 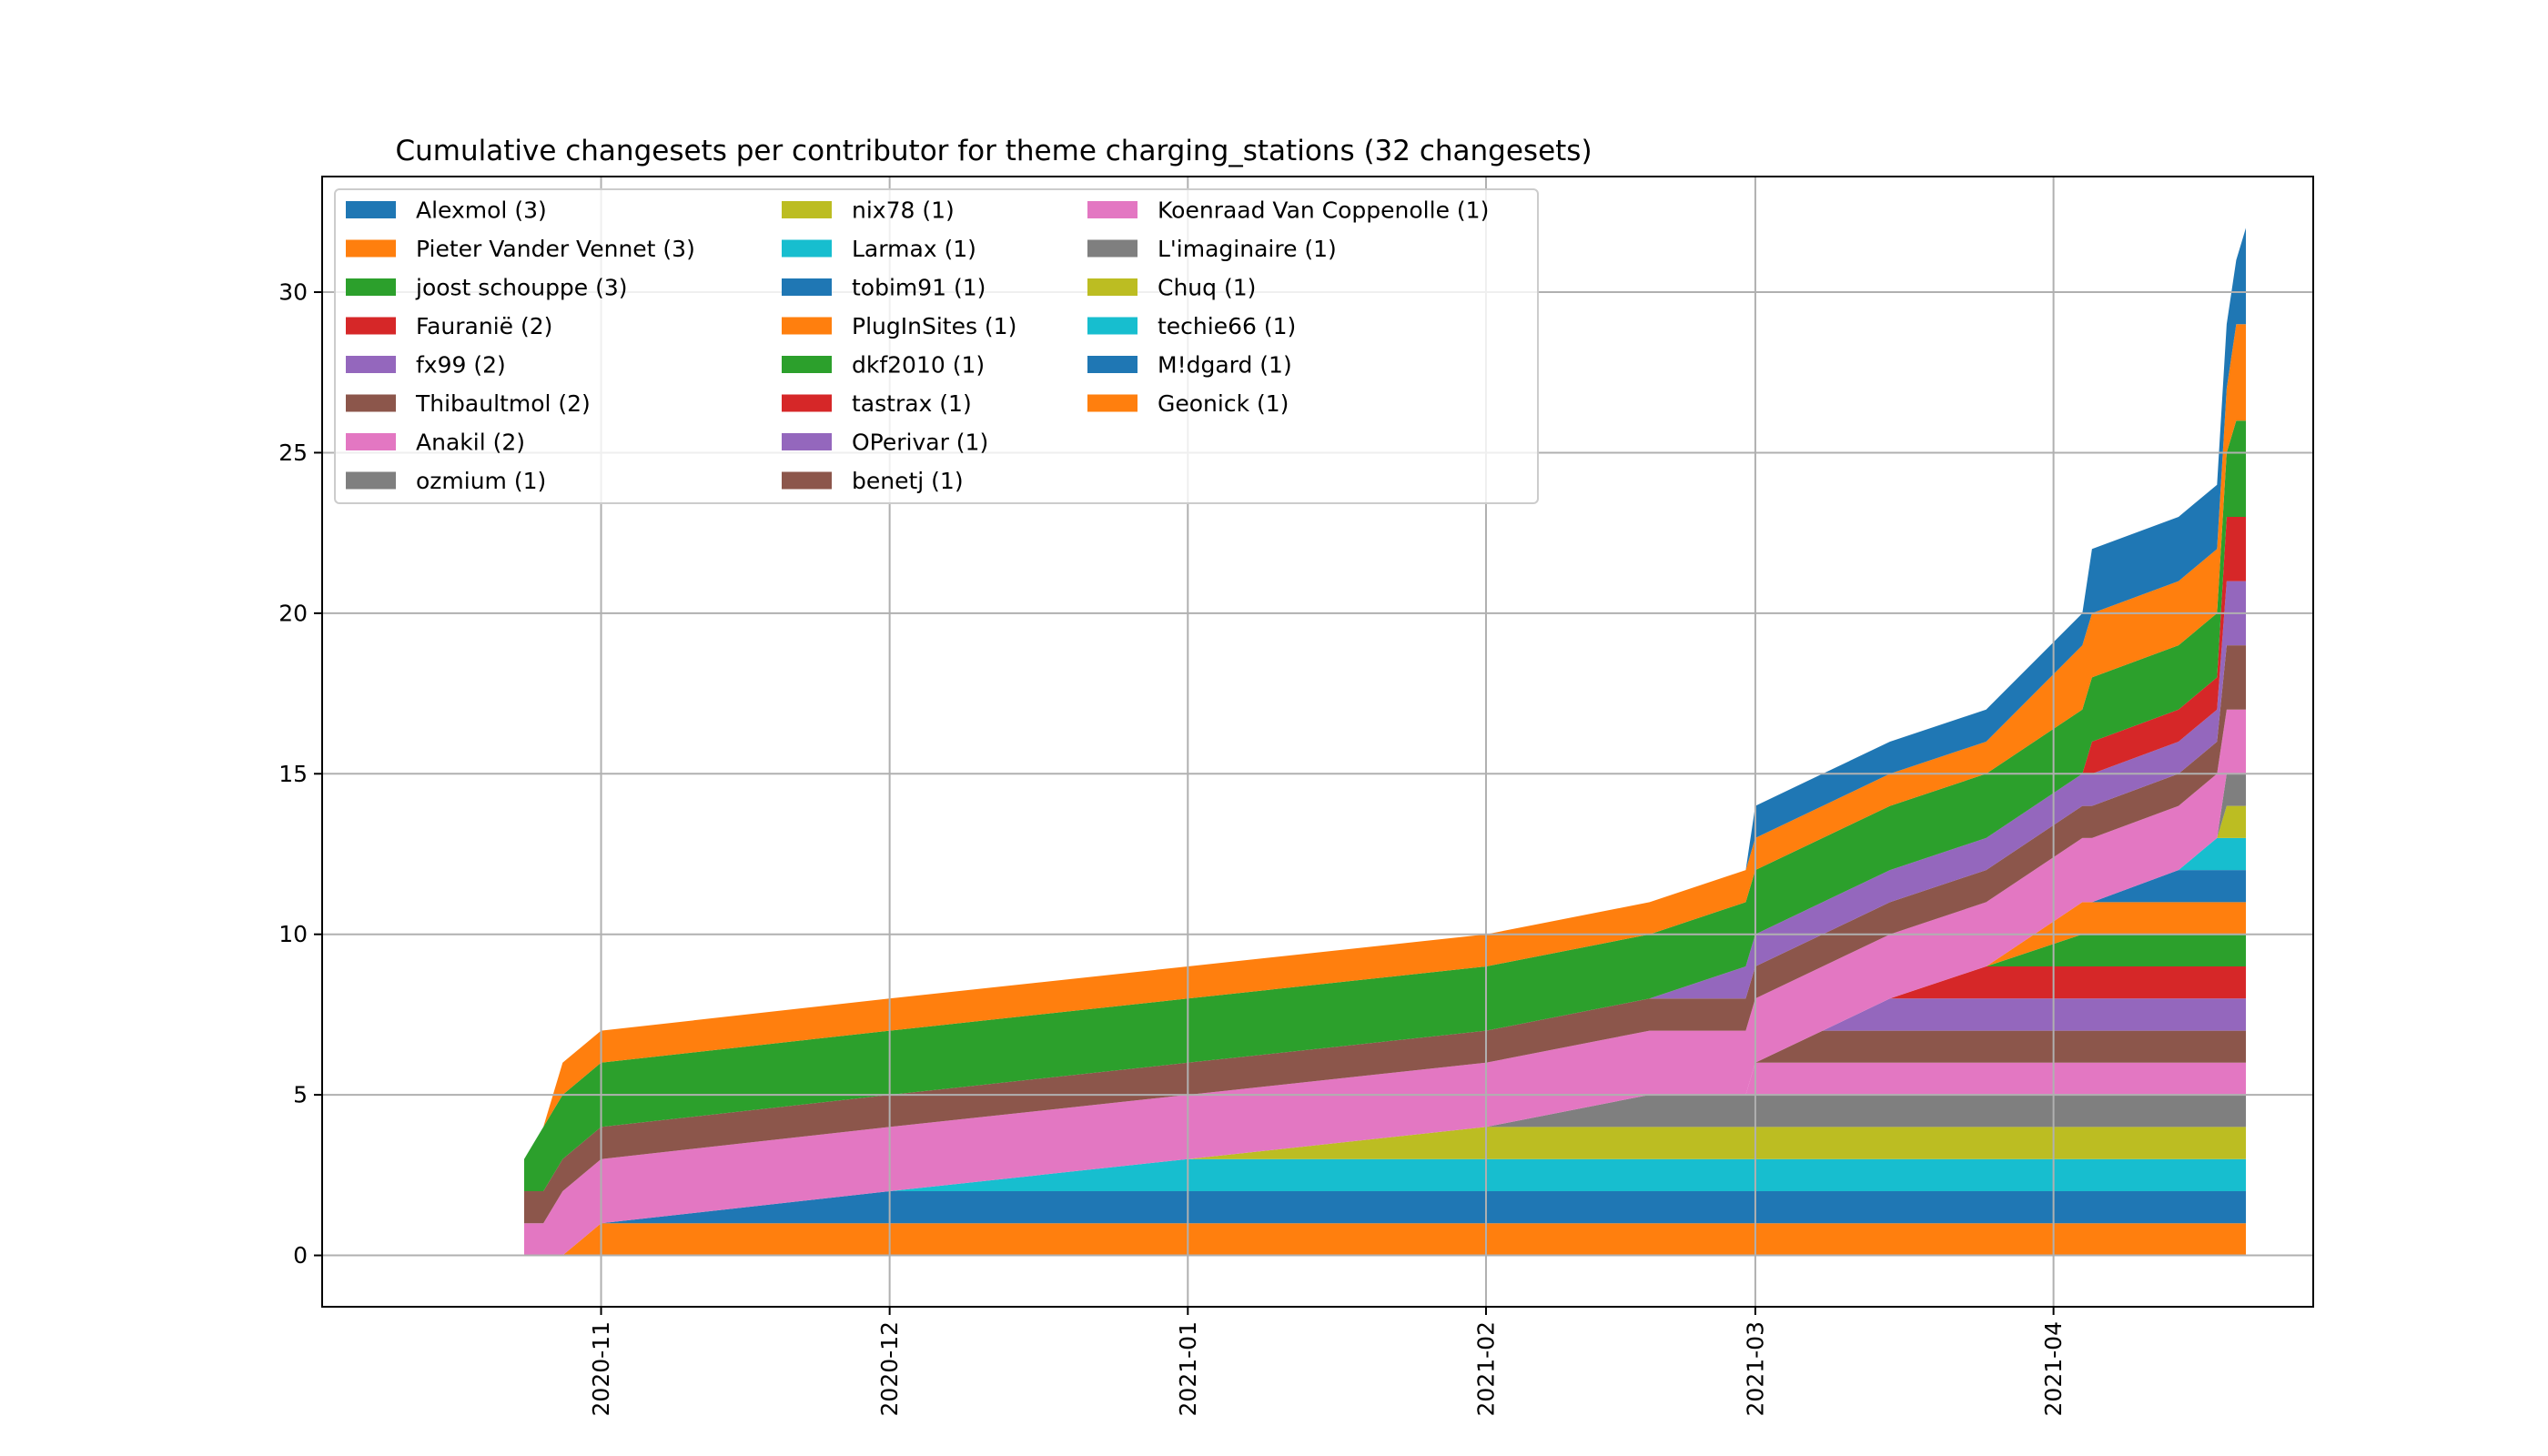 I want to click on y-tick-label: 25, so click(x=293, y=453).